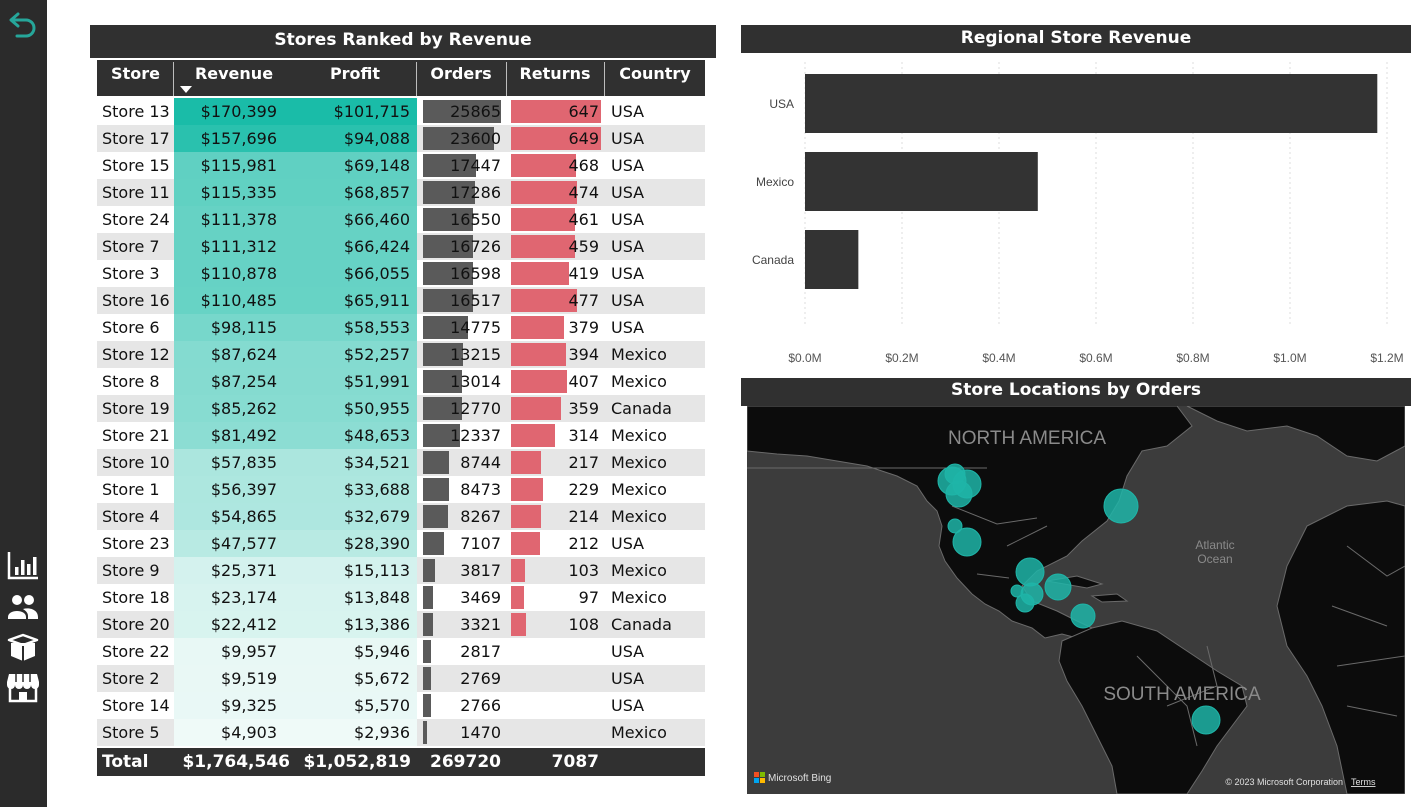 The height and width of the screenshot is (807, 1427). What do you see at coordinates (480, 651) in the screenshot?
I see `orders-value: 2817` at bounding box center [480, 651].